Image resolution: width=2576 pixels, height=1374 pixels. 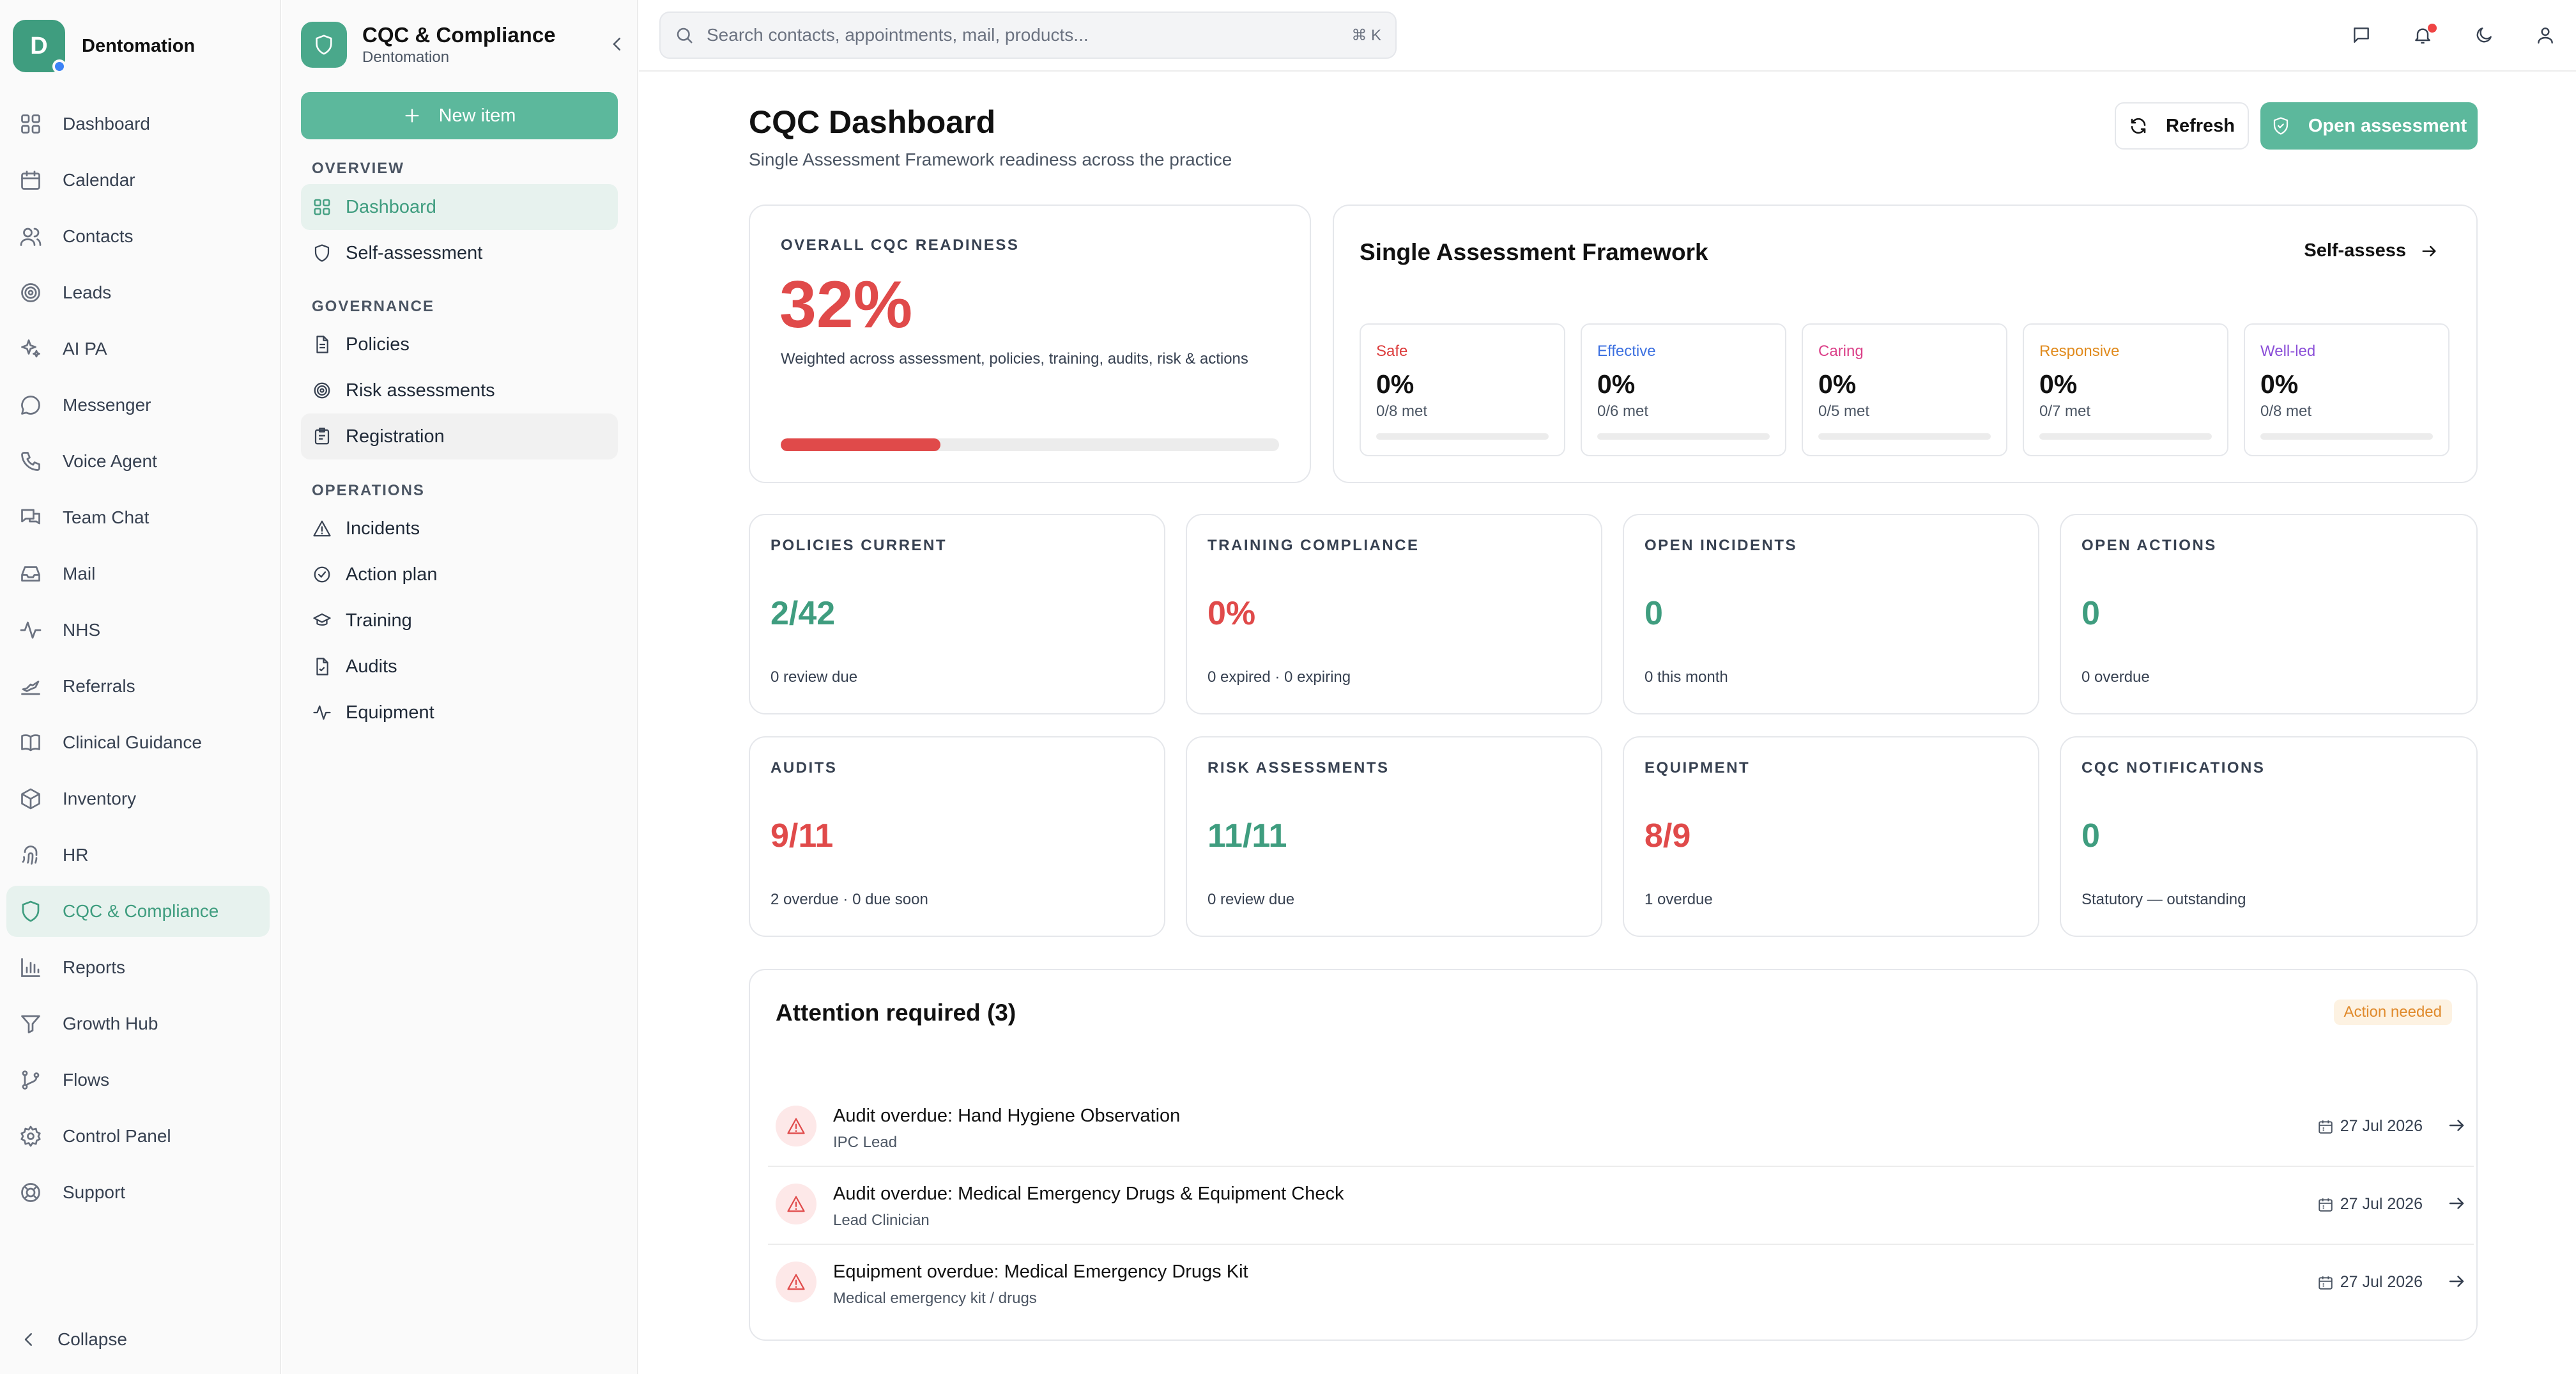 What do you see at coordinates (2279, 384) in the screenshot?
I see `domain-percent: 0%` at bounding box center [2279, 384].